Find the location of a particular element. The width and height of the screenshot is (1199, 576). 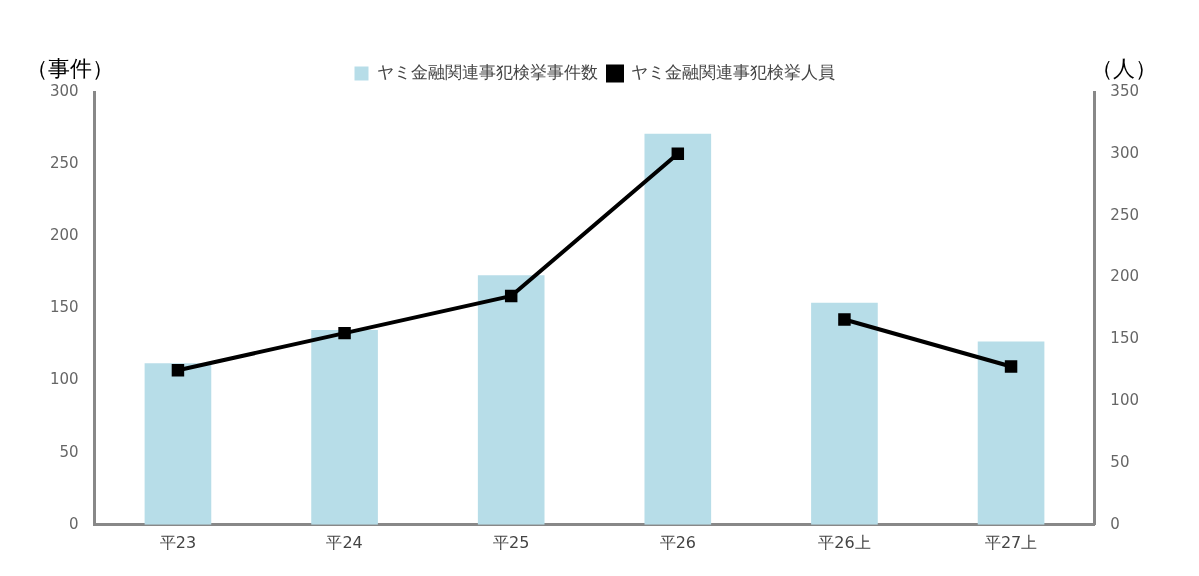

y2-tick-label: 50 is located at coordinates (1120, 461).